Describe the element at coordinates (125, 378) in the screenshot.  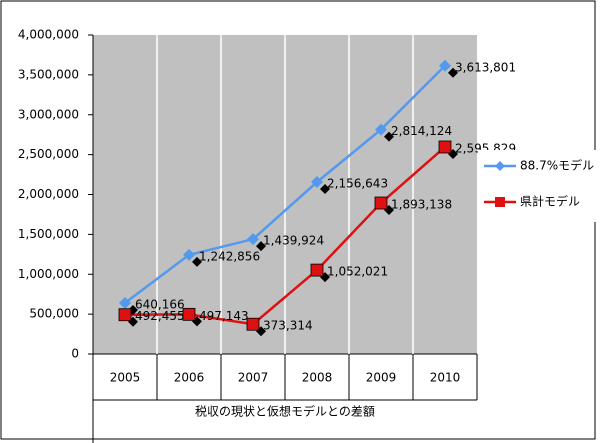
I see `x-tick-label: 2005` at that location.